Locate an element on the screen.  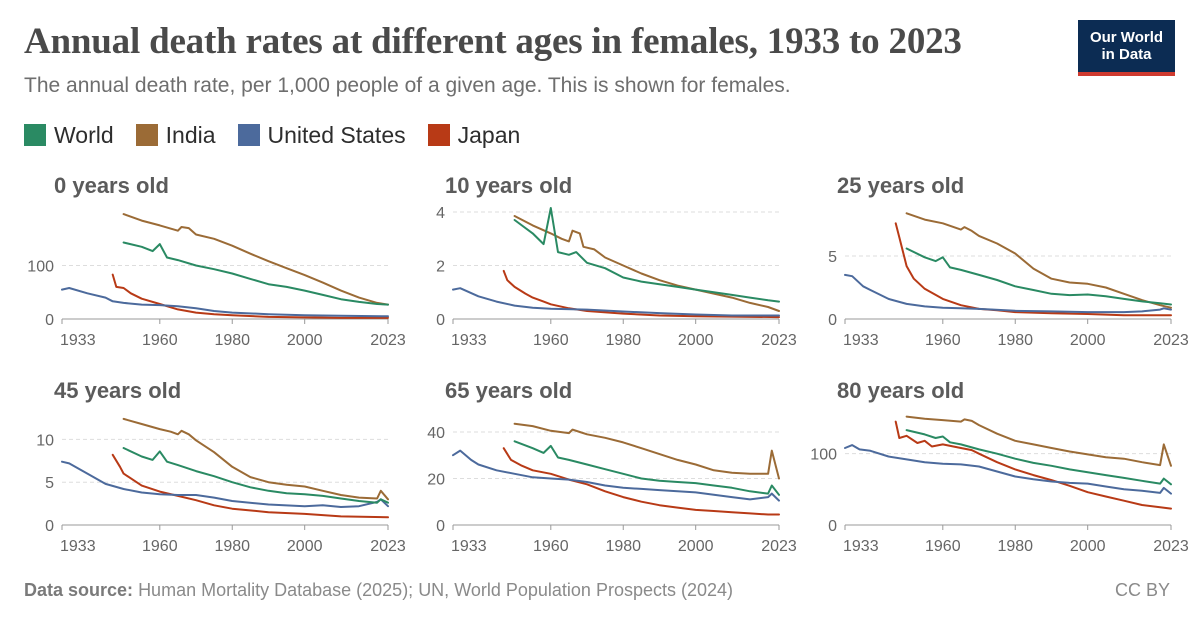
y-tick-label: 40 is located at coordinates (436, 433).